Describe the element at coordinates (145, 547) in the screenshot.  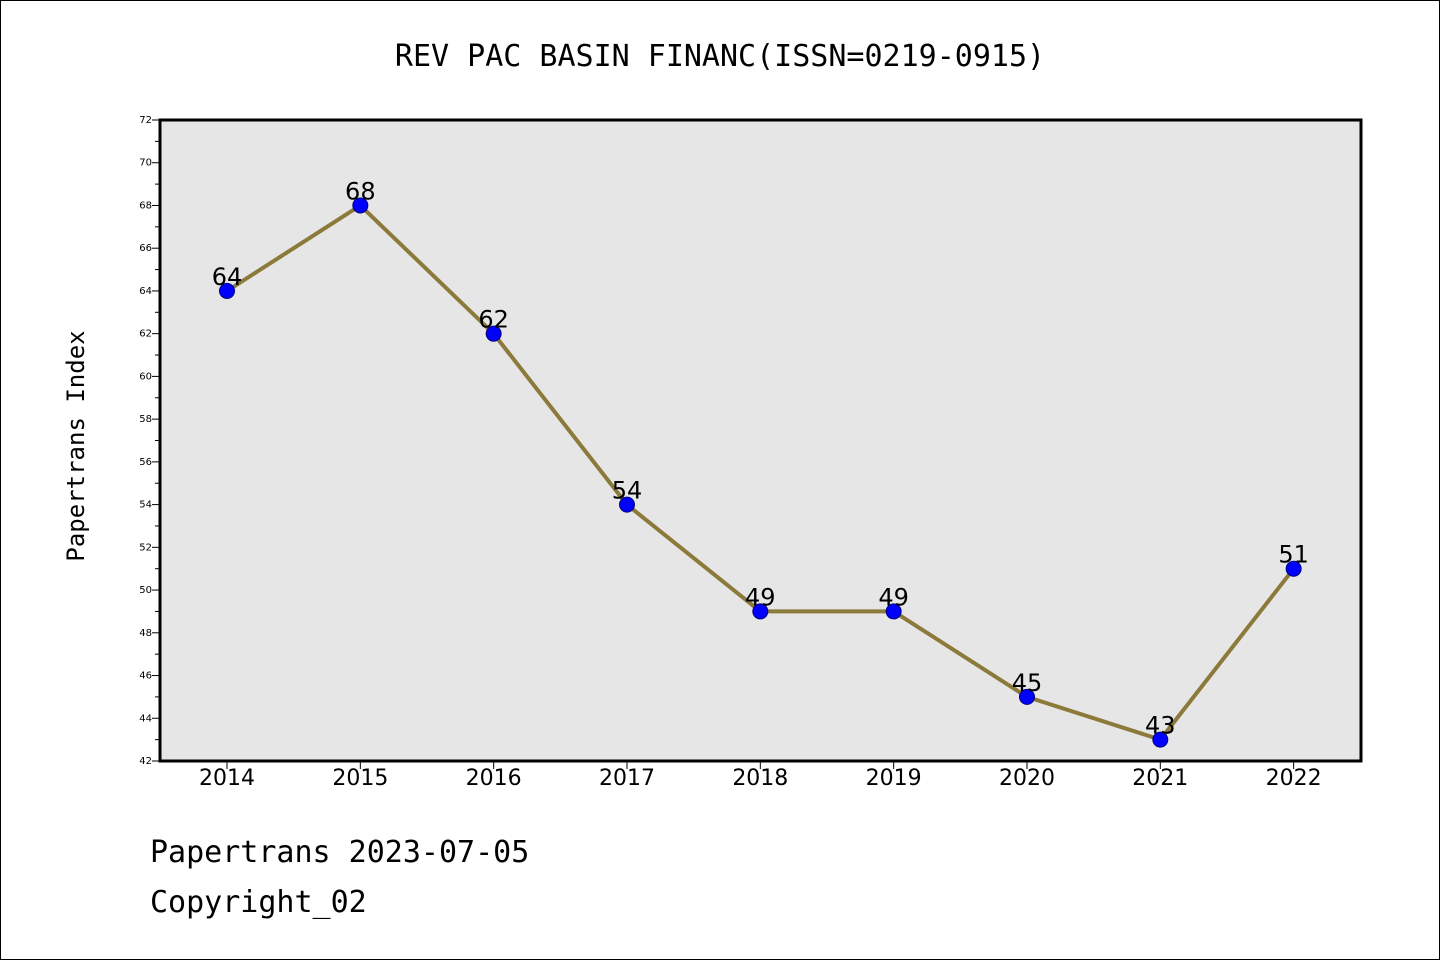
I see `y-tick-label: 52` at that location.